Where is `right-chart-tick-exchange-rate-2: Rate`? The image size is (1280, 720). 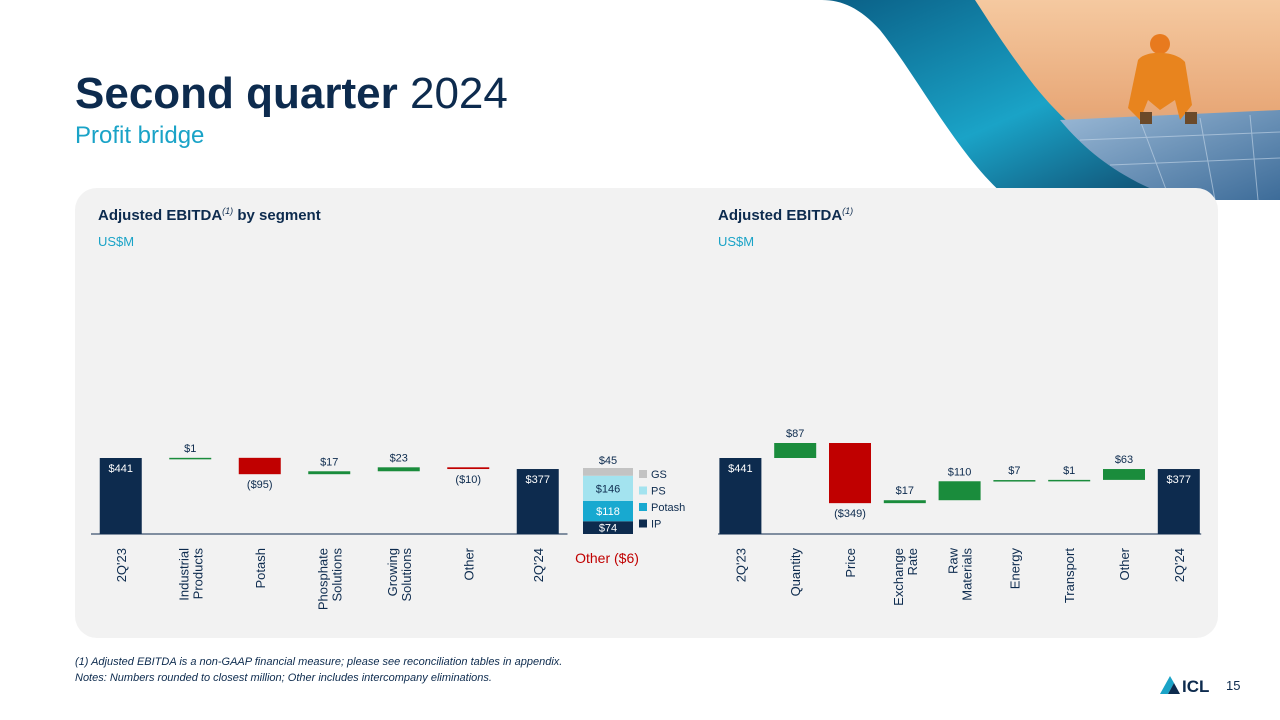 right-chart-tick-exchange-rate-2: Rate is located at coordinates (912, 561).